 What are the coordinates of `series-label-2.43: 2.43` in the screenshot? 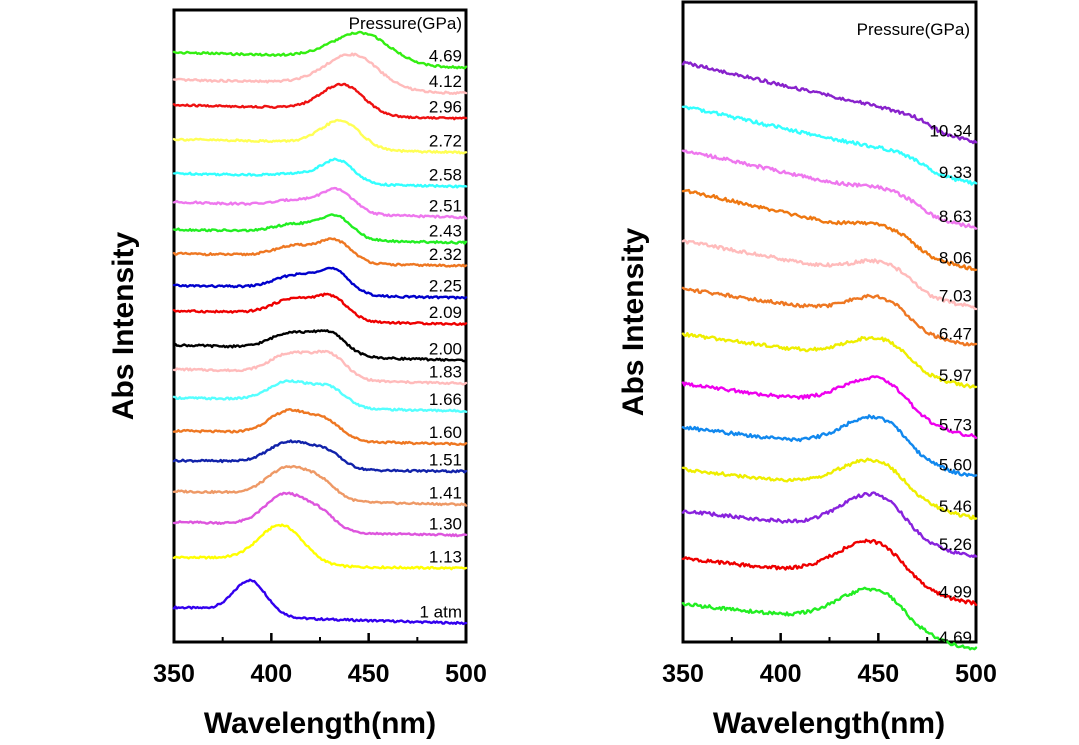 It's located at (445, 231).